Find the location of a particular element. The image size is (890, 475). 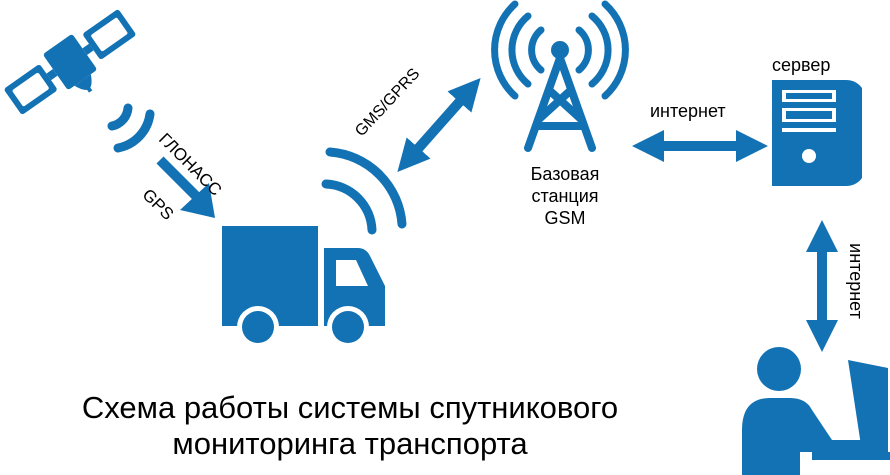

caption-line-1: Схема работы системы спутникового is located at coordinates (350, 407).